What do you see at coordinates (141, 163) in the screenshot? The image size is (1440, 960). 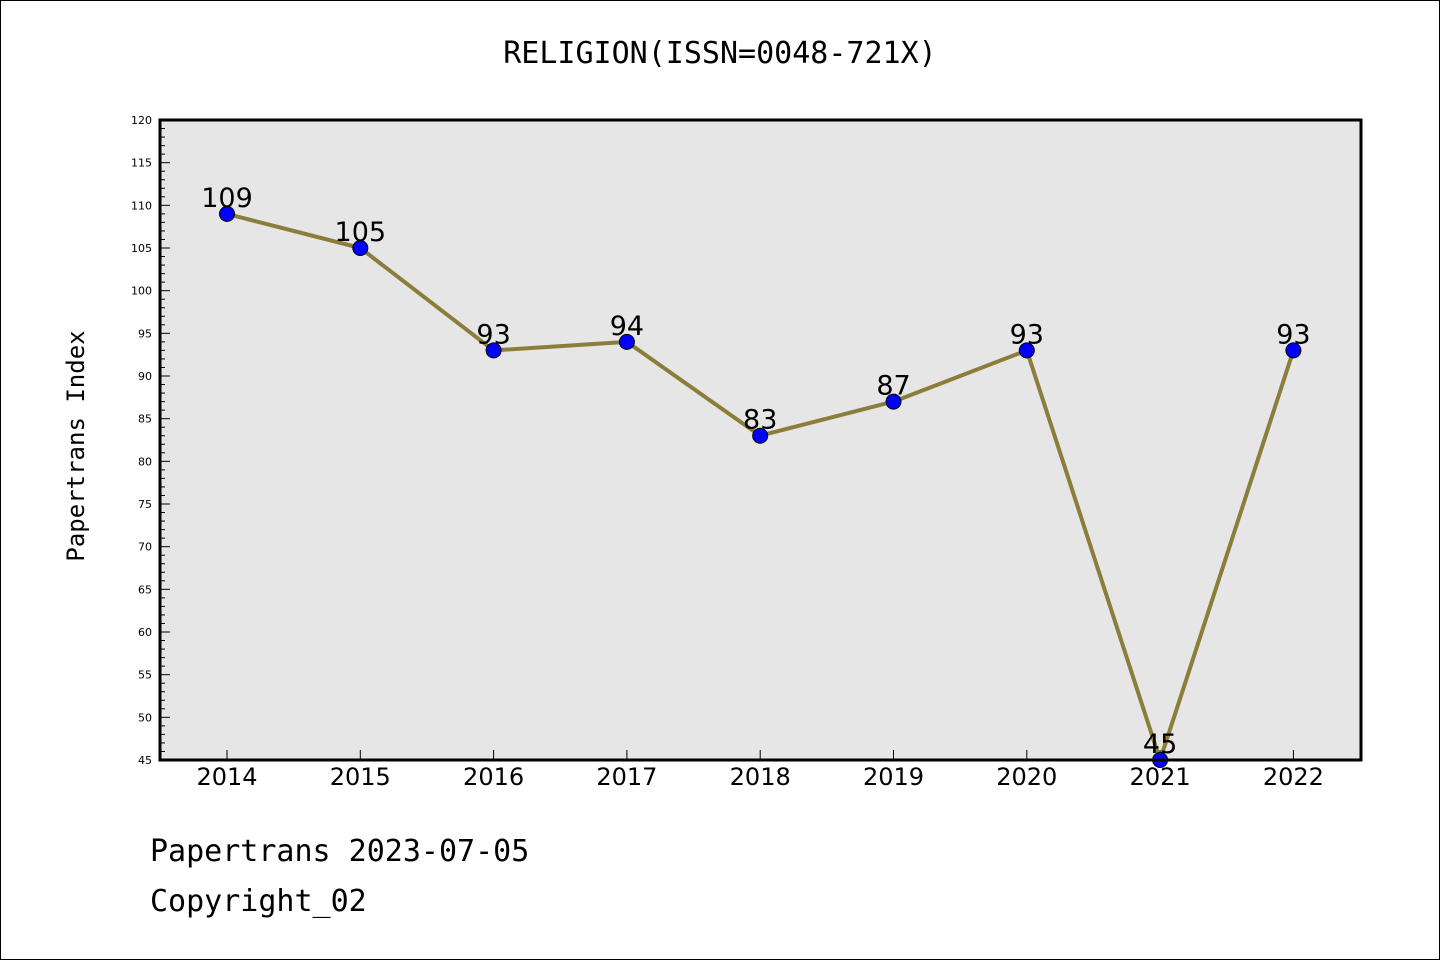 I see `y-tick-label: 115` at bounding box center [141, 163].